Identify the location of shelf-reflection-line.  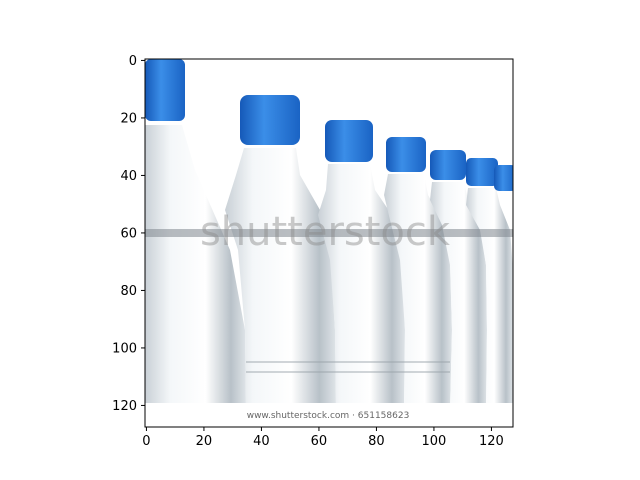
(329, 233).